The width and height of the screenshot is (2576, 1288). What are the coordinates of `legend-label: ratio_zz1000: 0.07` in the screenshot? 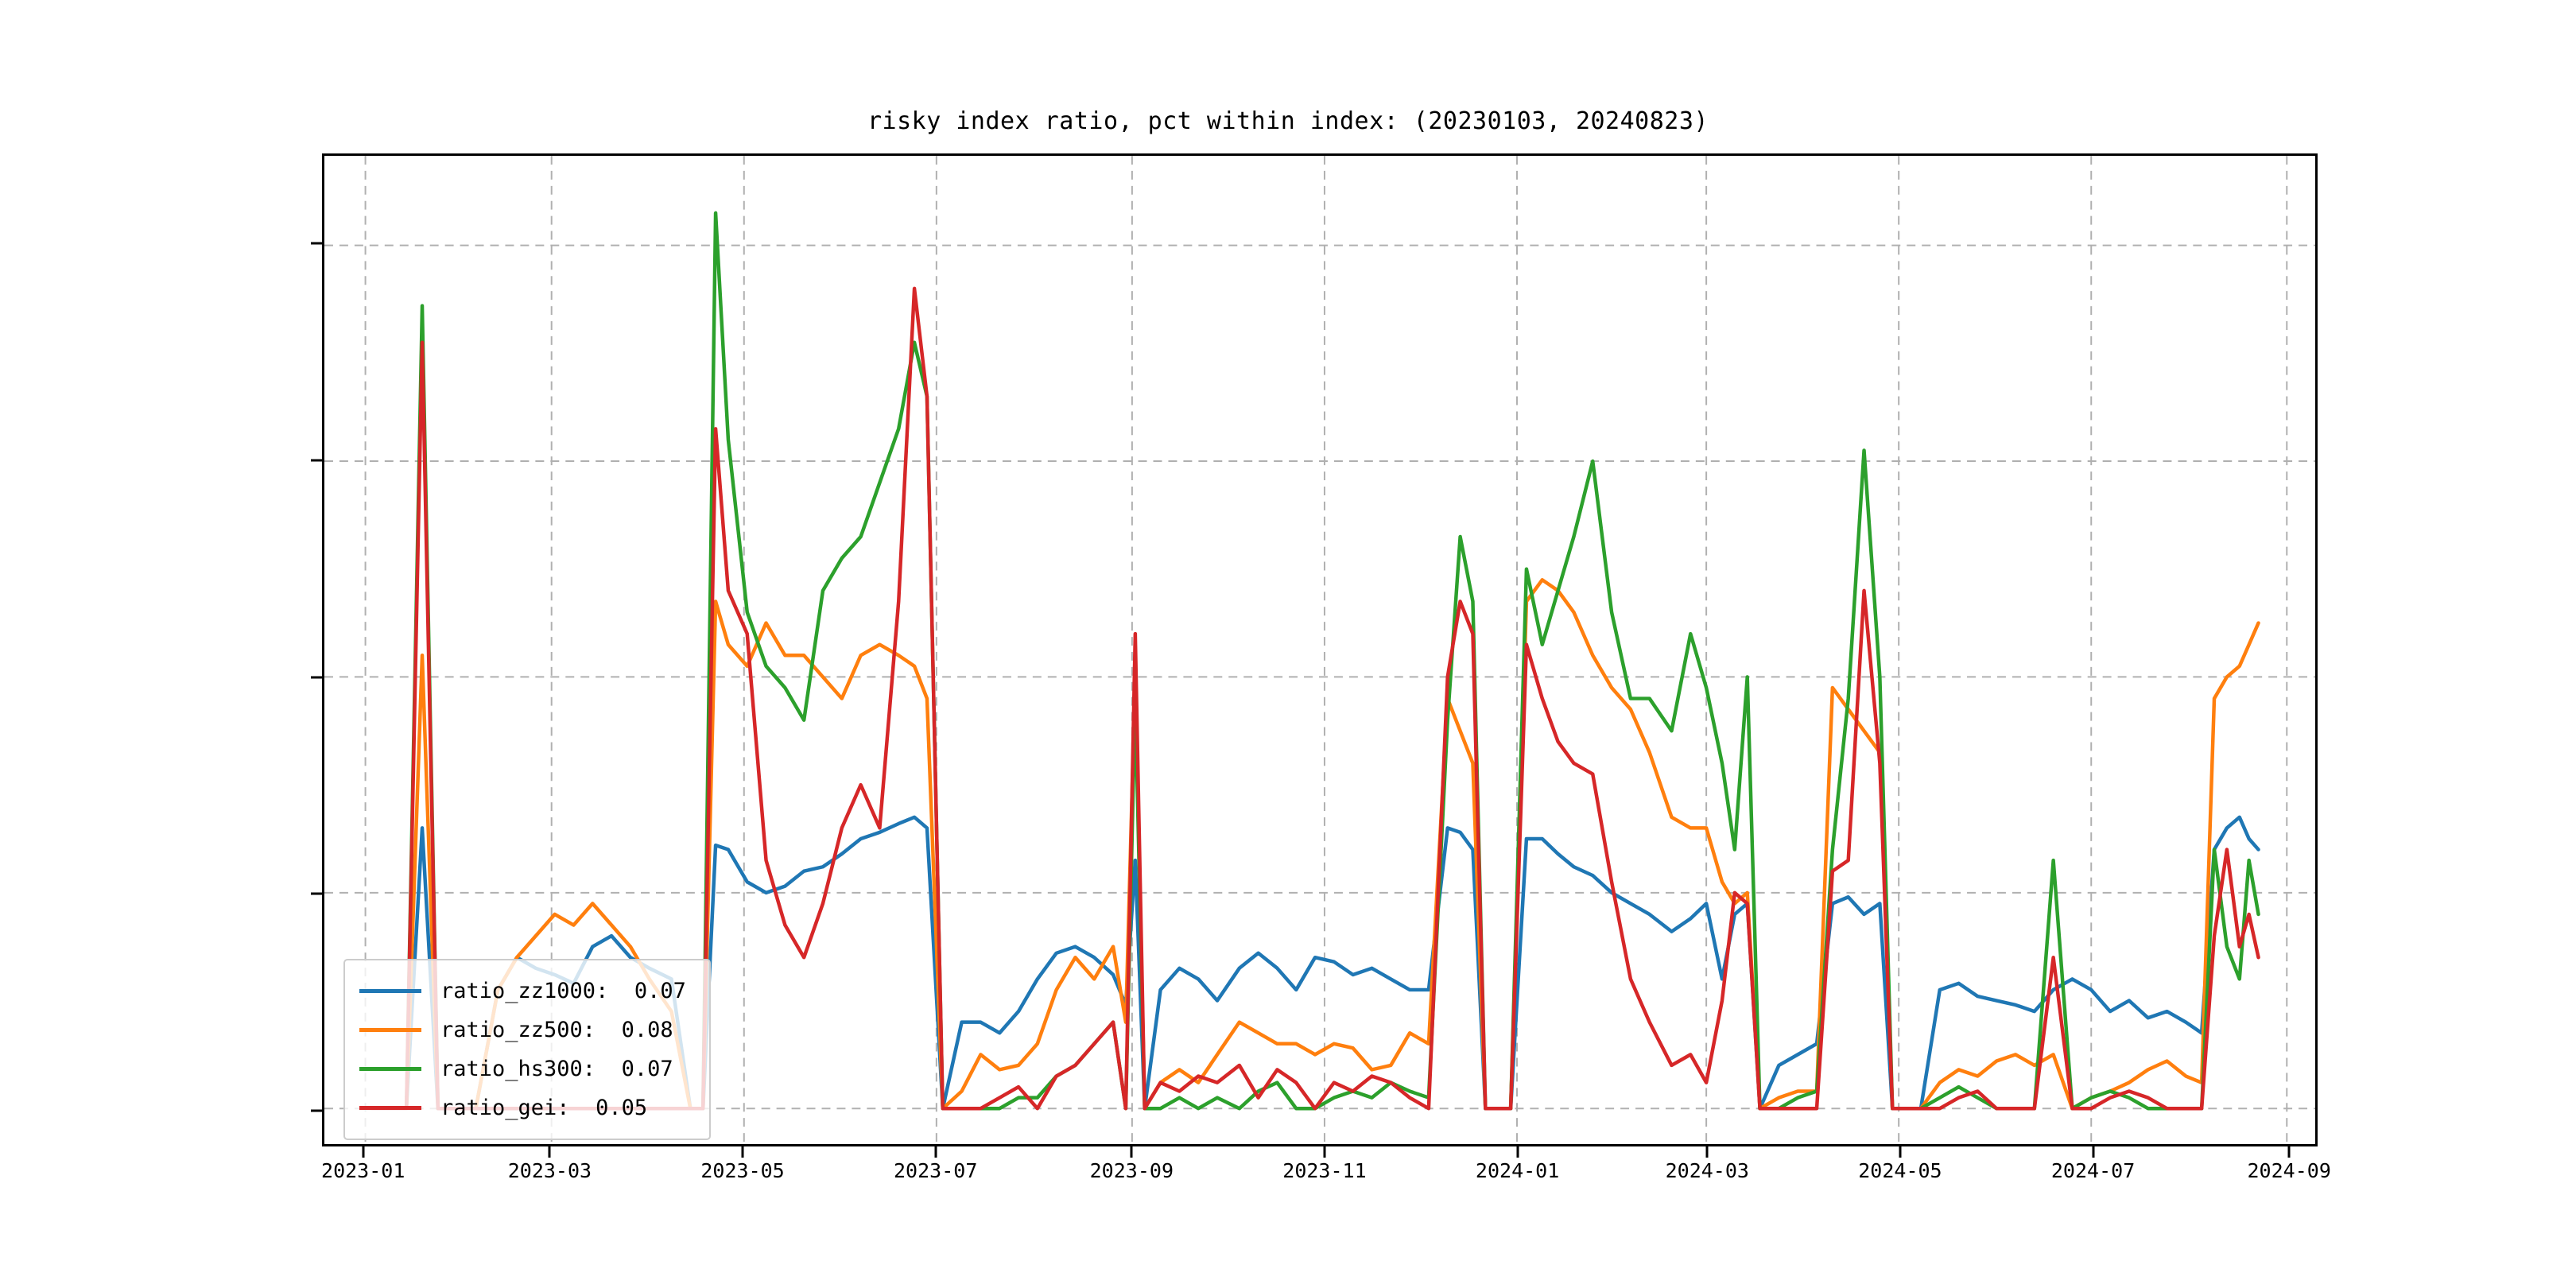 It's located at (563, 991).